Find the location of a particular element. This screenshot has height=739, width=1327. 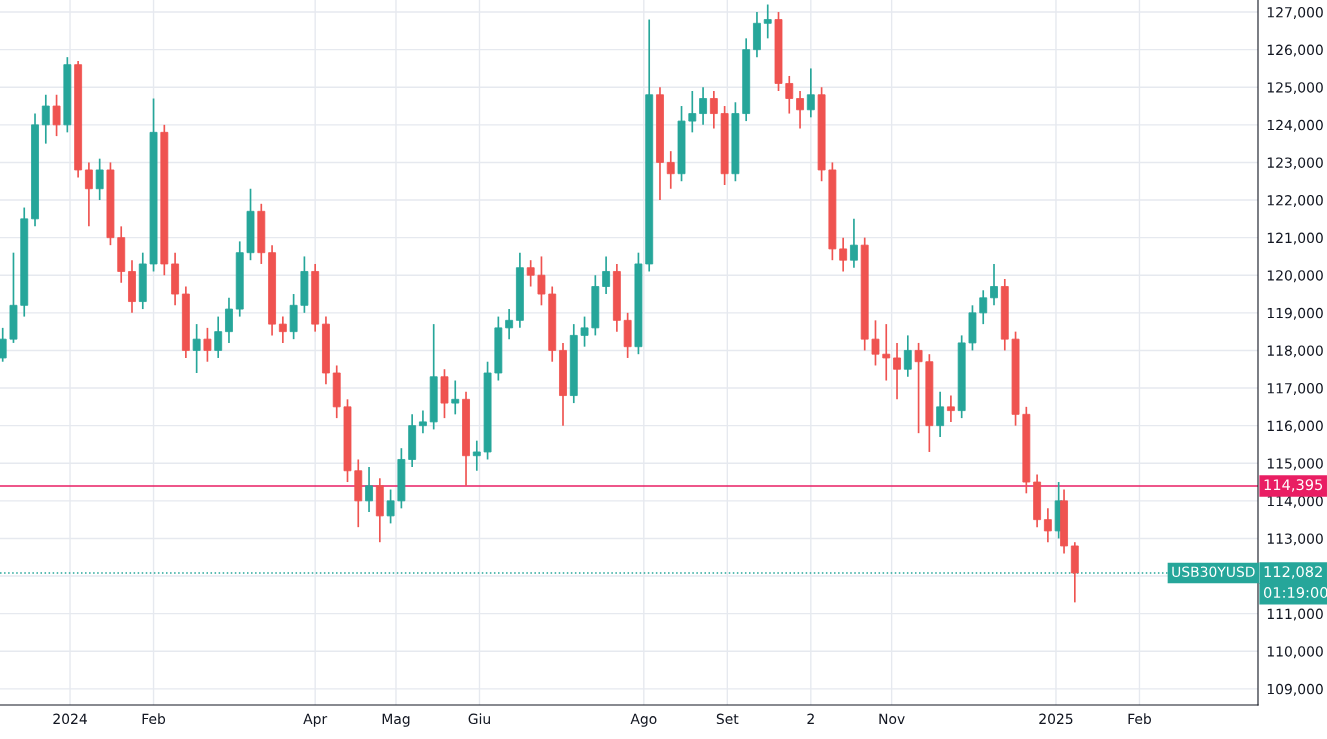

y-tick-label: 120,000 is located at coordinates (1295, 276).